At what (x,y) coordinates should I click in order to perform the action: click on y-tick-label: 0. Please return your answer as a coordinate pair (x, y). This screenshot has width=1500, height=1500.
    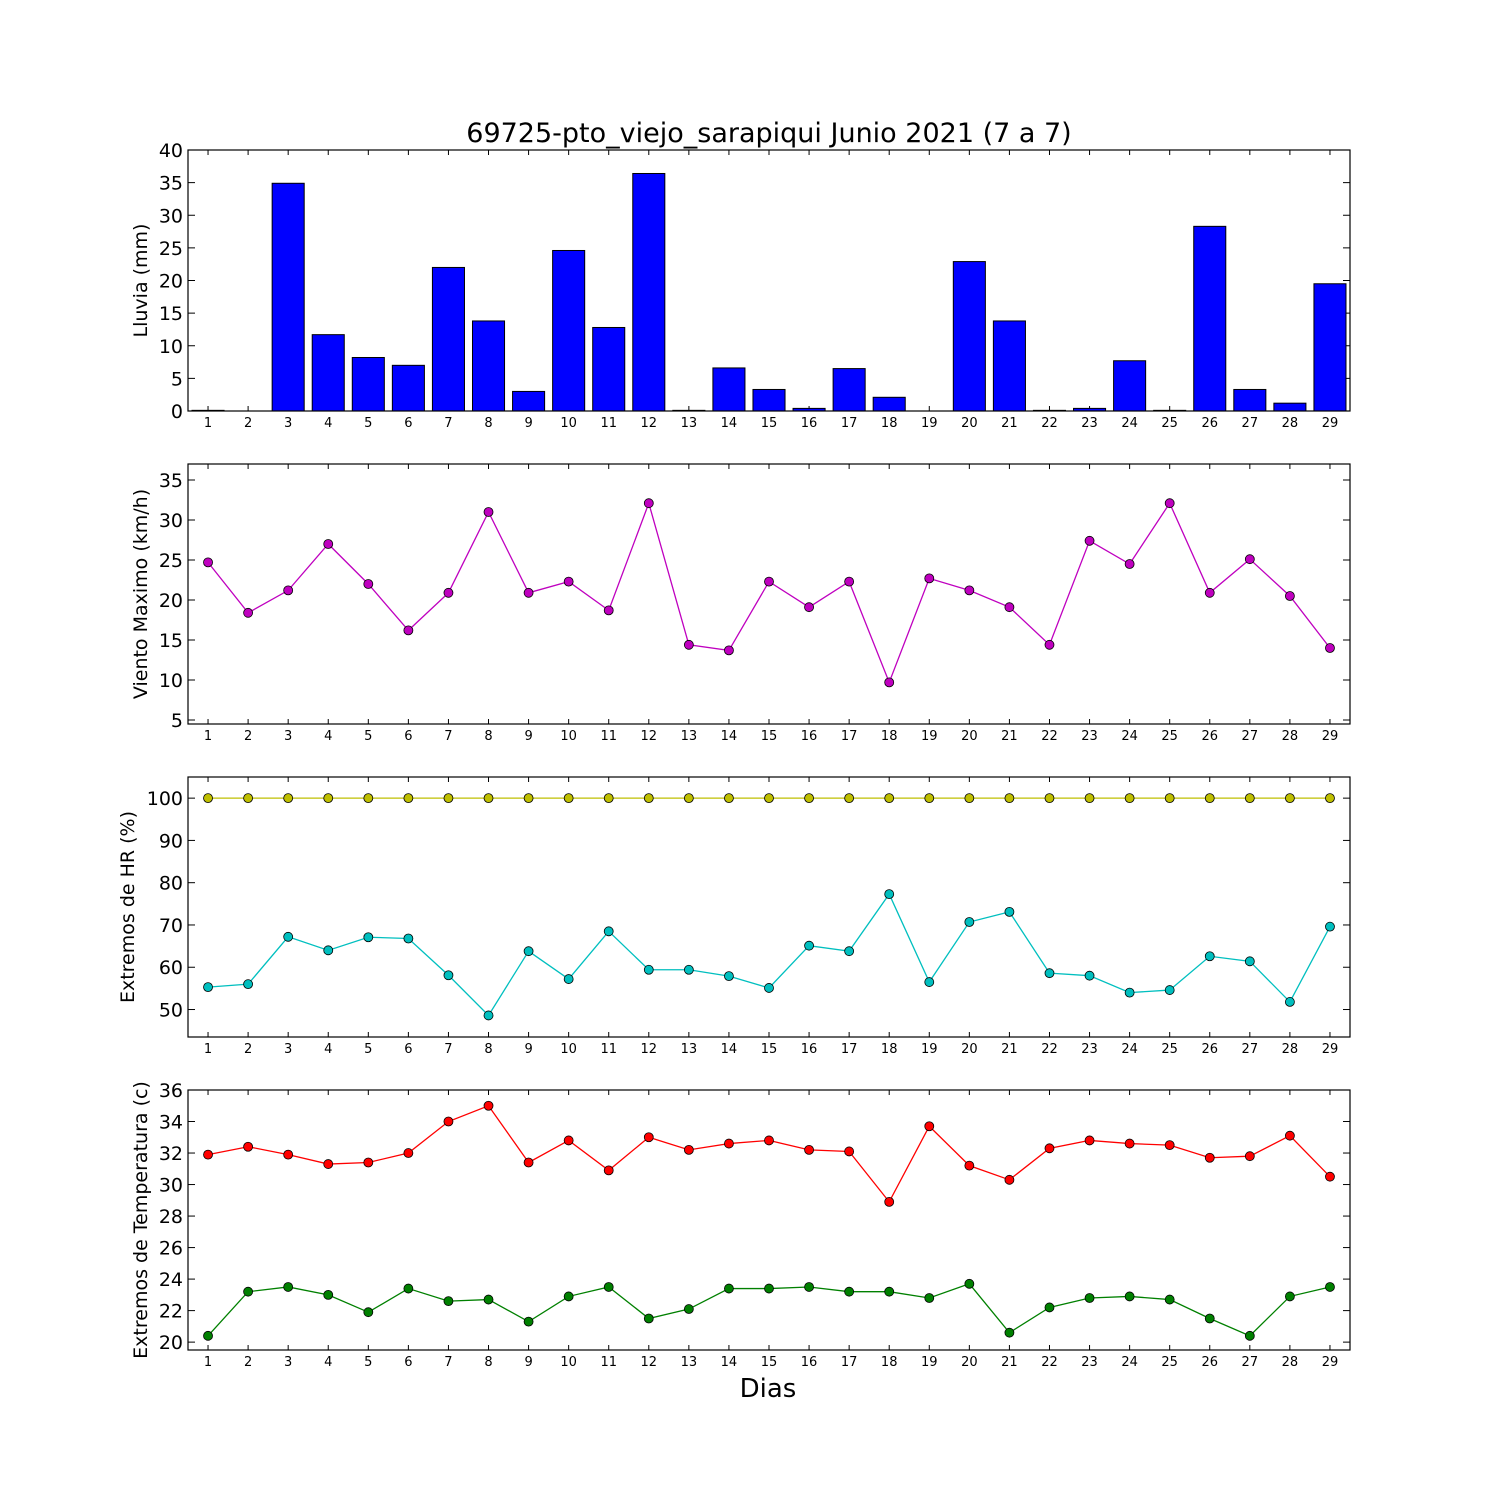
    Looking at the image, I should click on (177, 412).